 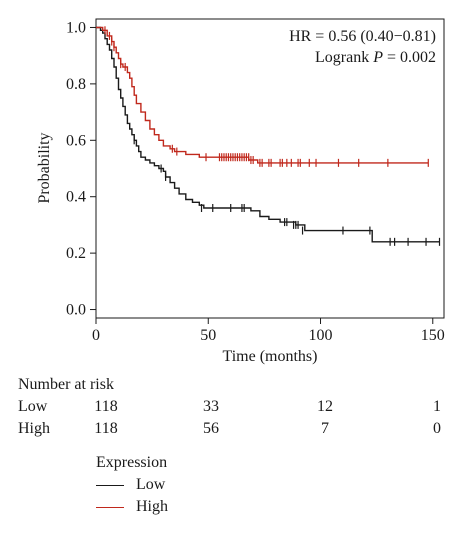 What do you see at coordinates (44, 167) in the screenshot?
I see `y-axis-label: Probability` at bounding box center [44, 167].